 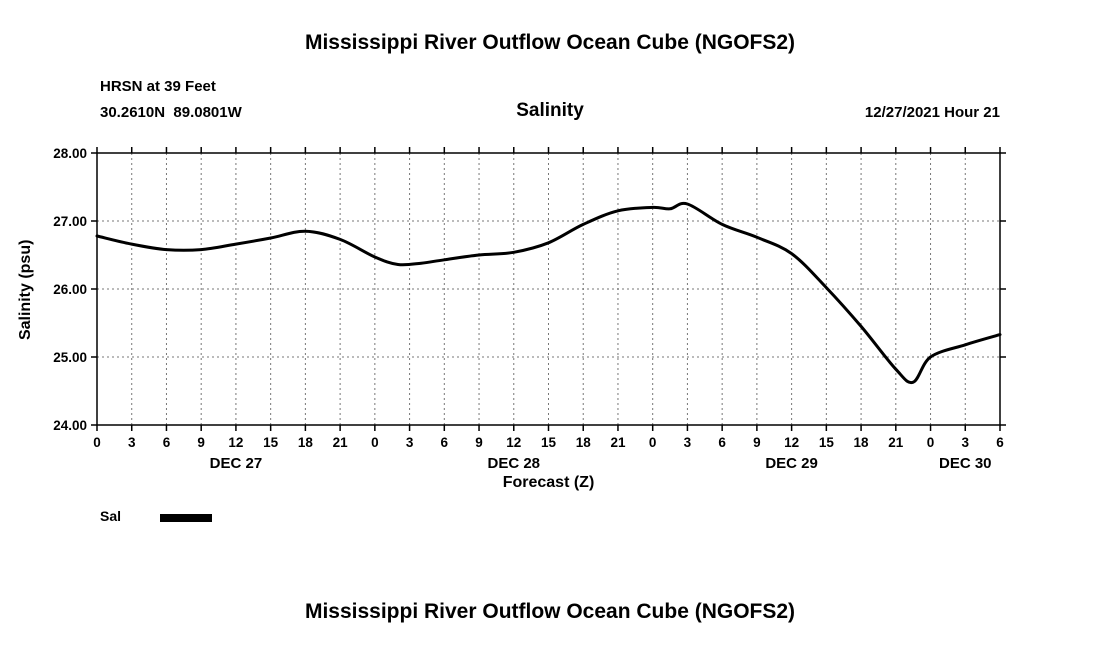 I want to click on coordinates-label: 30.2610N 89.0801W, so click(x=171, y=112).